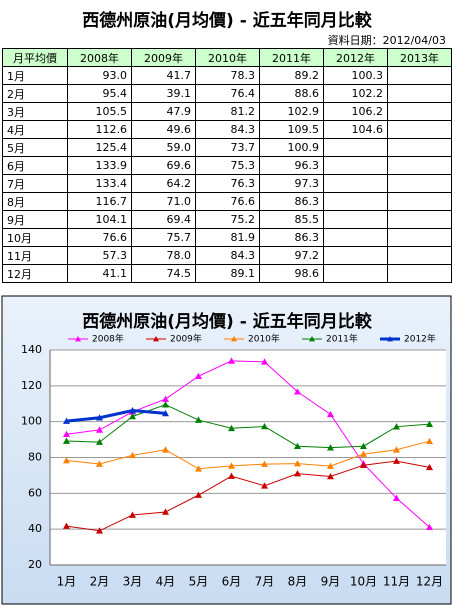 Image resolution: width=454 pixels, height=606 pixels. Describe the element at coordinates (99, 201) in the screenshot. I see `table-cell: 116.7` at that location.